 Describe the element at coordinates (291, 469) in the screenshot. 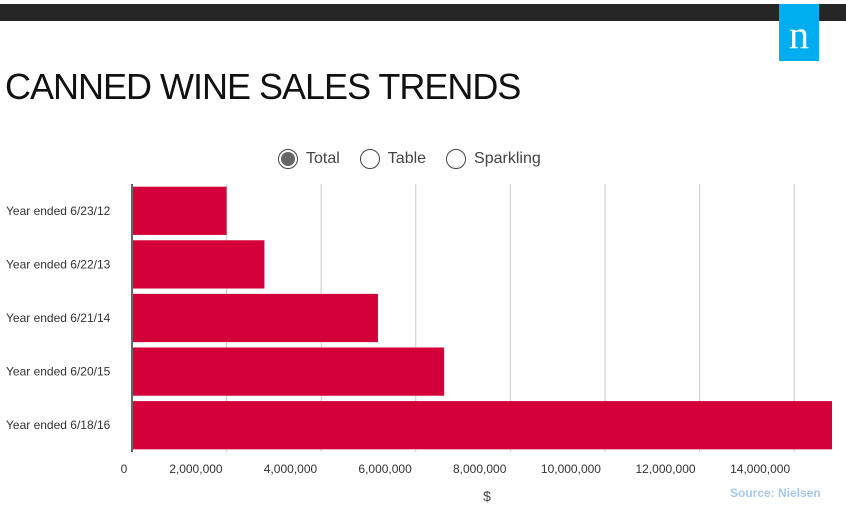

I see `x-tick-label: 4,000,000` at that location.